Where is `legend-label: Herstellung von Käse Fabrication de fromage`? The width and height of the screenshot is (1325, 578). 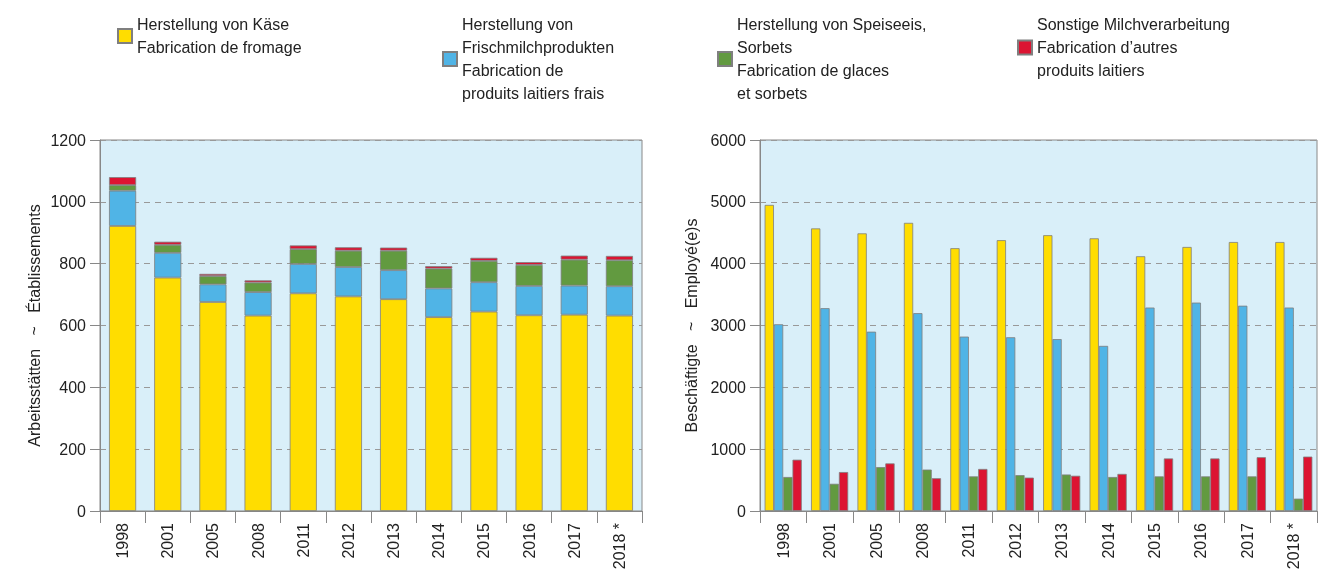
legend-label: Herstellung von Käse Fabrication de fromage is located at coordinates (219, 36).